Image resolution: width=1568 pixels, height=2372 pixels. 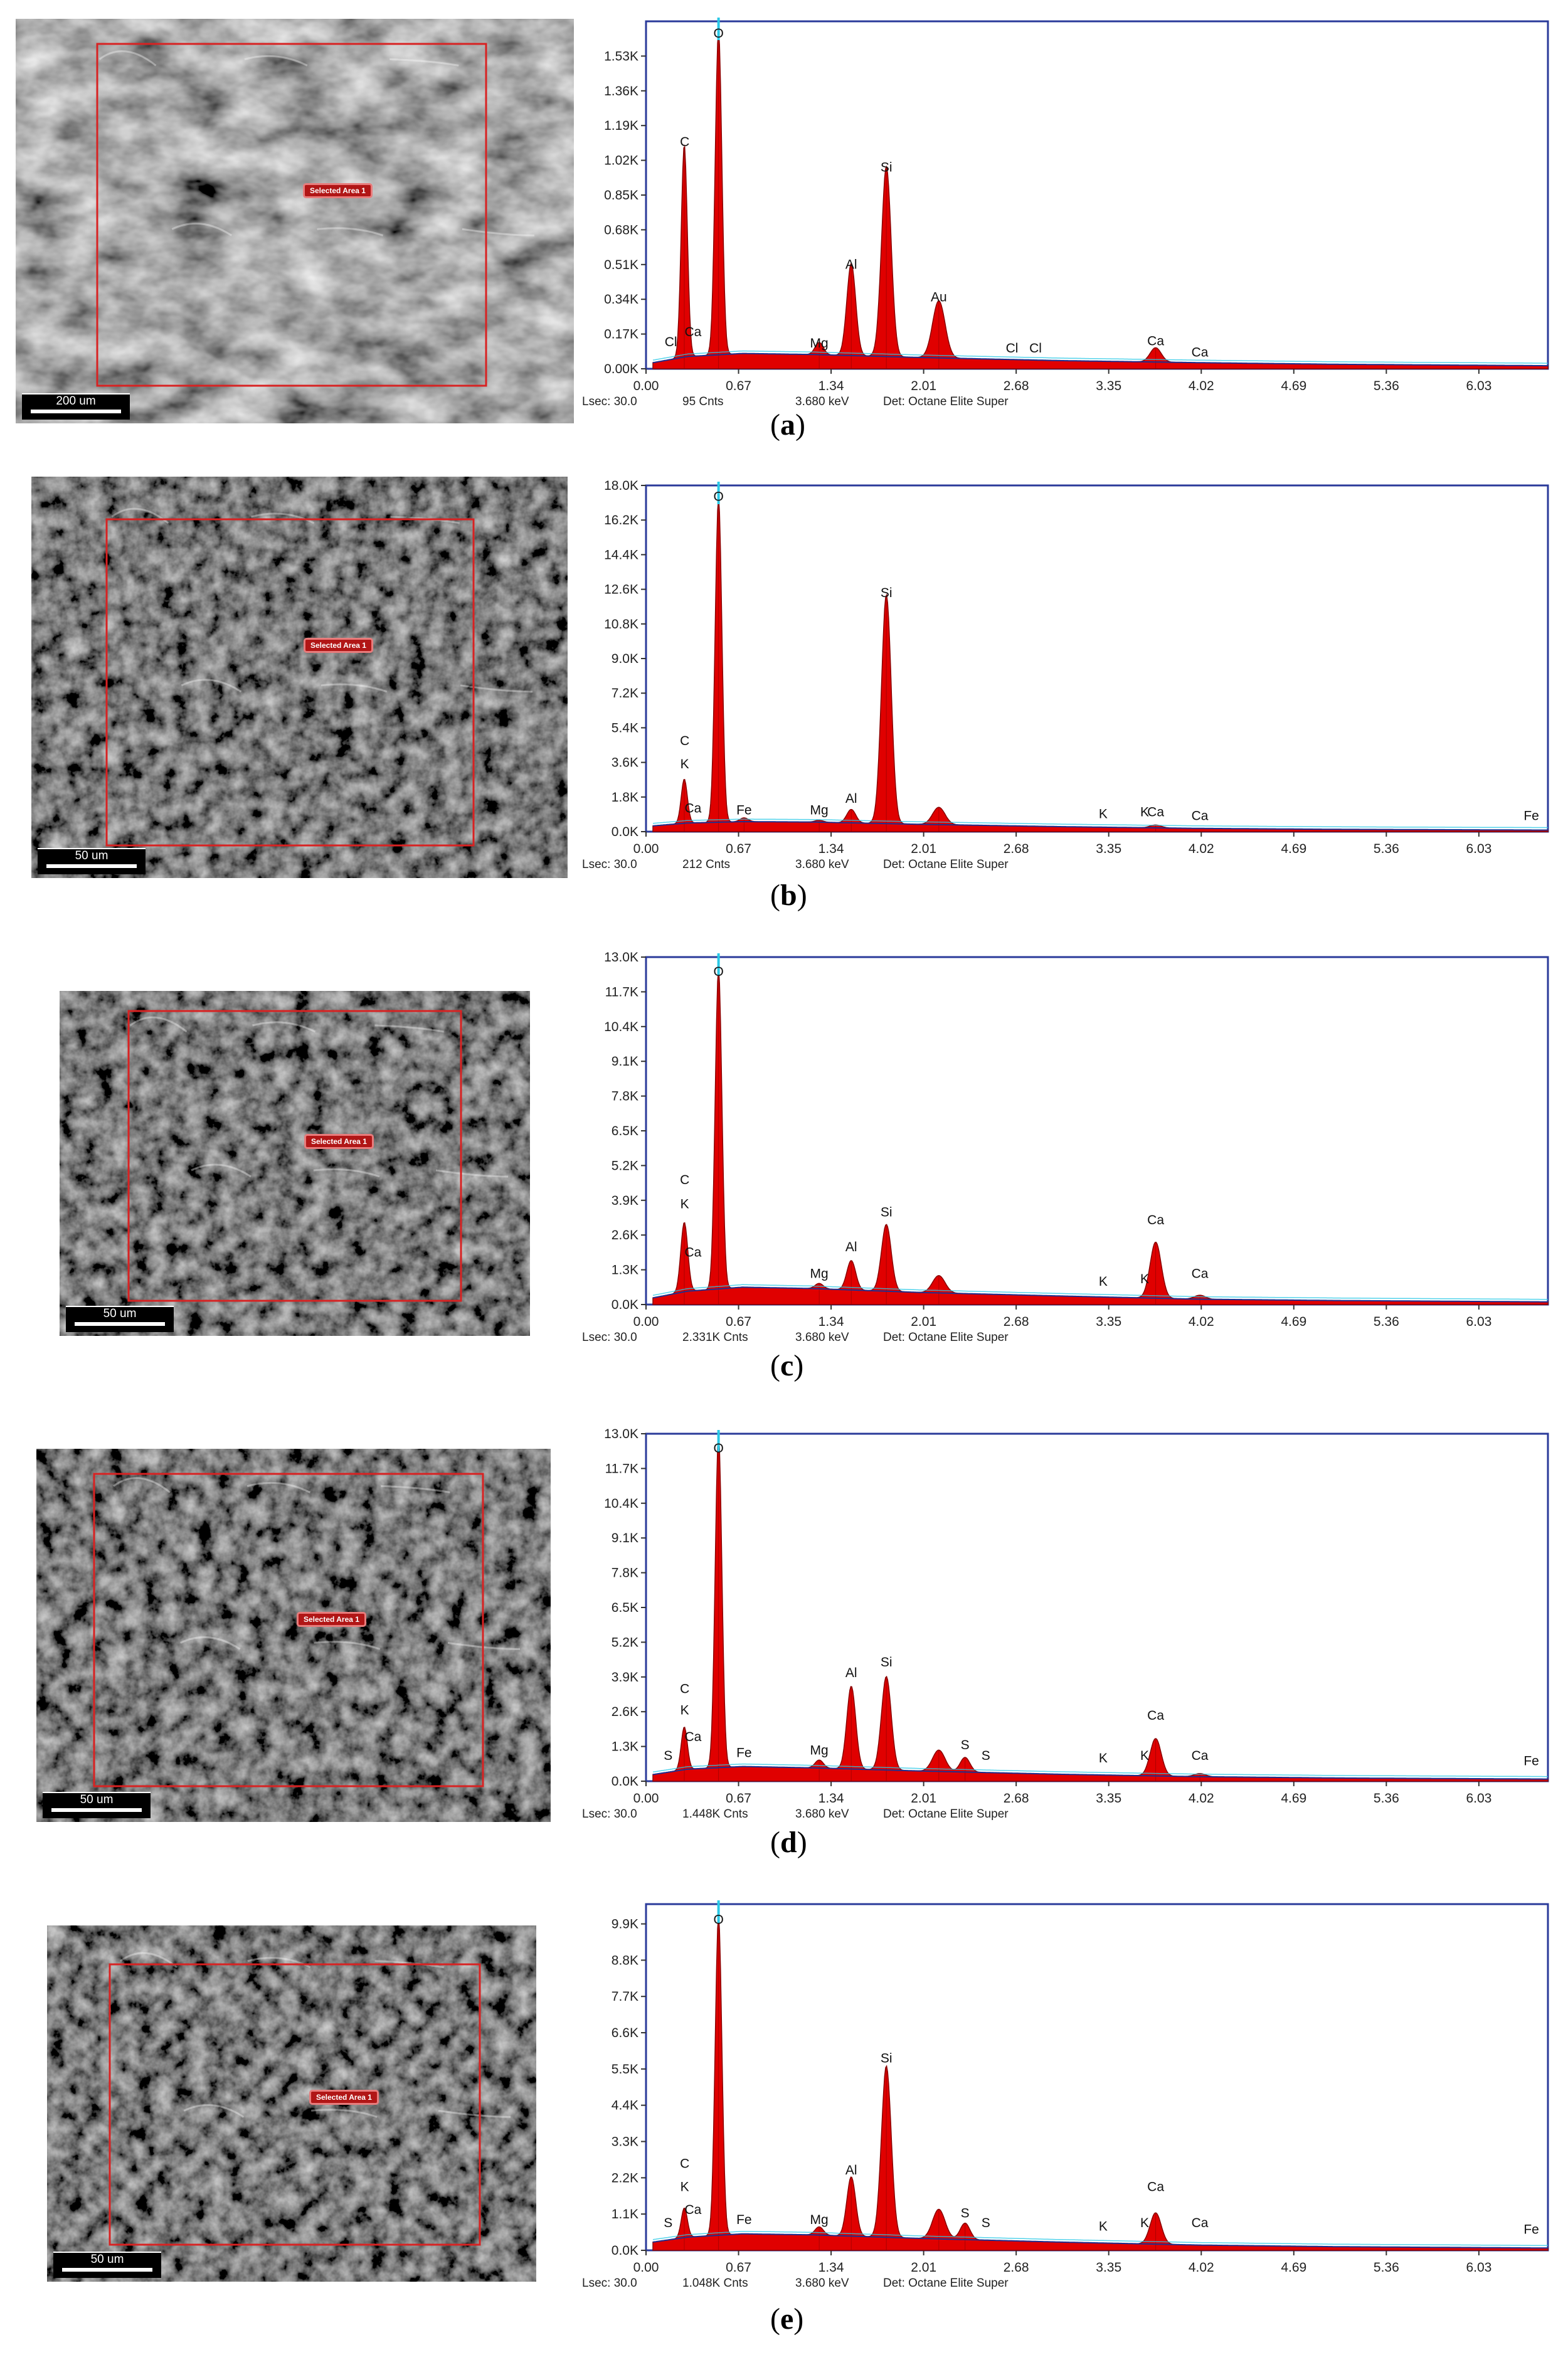 What do you see at coordinates (609, 2283) in the screenshot?
I see `footer-lsec: Lsec: 30.0` at bounding box center [609, 2283].